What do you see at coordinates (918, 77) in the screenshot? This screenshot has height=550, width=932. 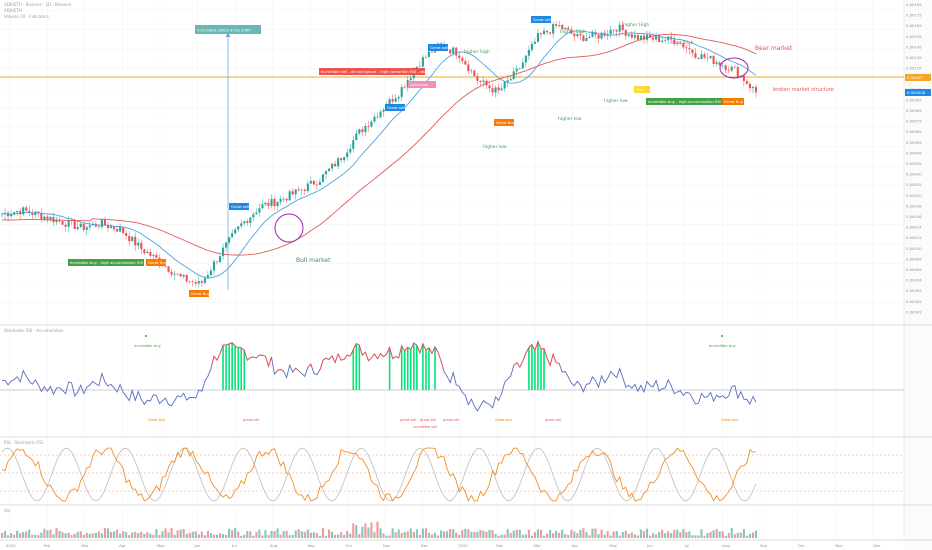 I see `price-tag` at bounding box center [918, 77].